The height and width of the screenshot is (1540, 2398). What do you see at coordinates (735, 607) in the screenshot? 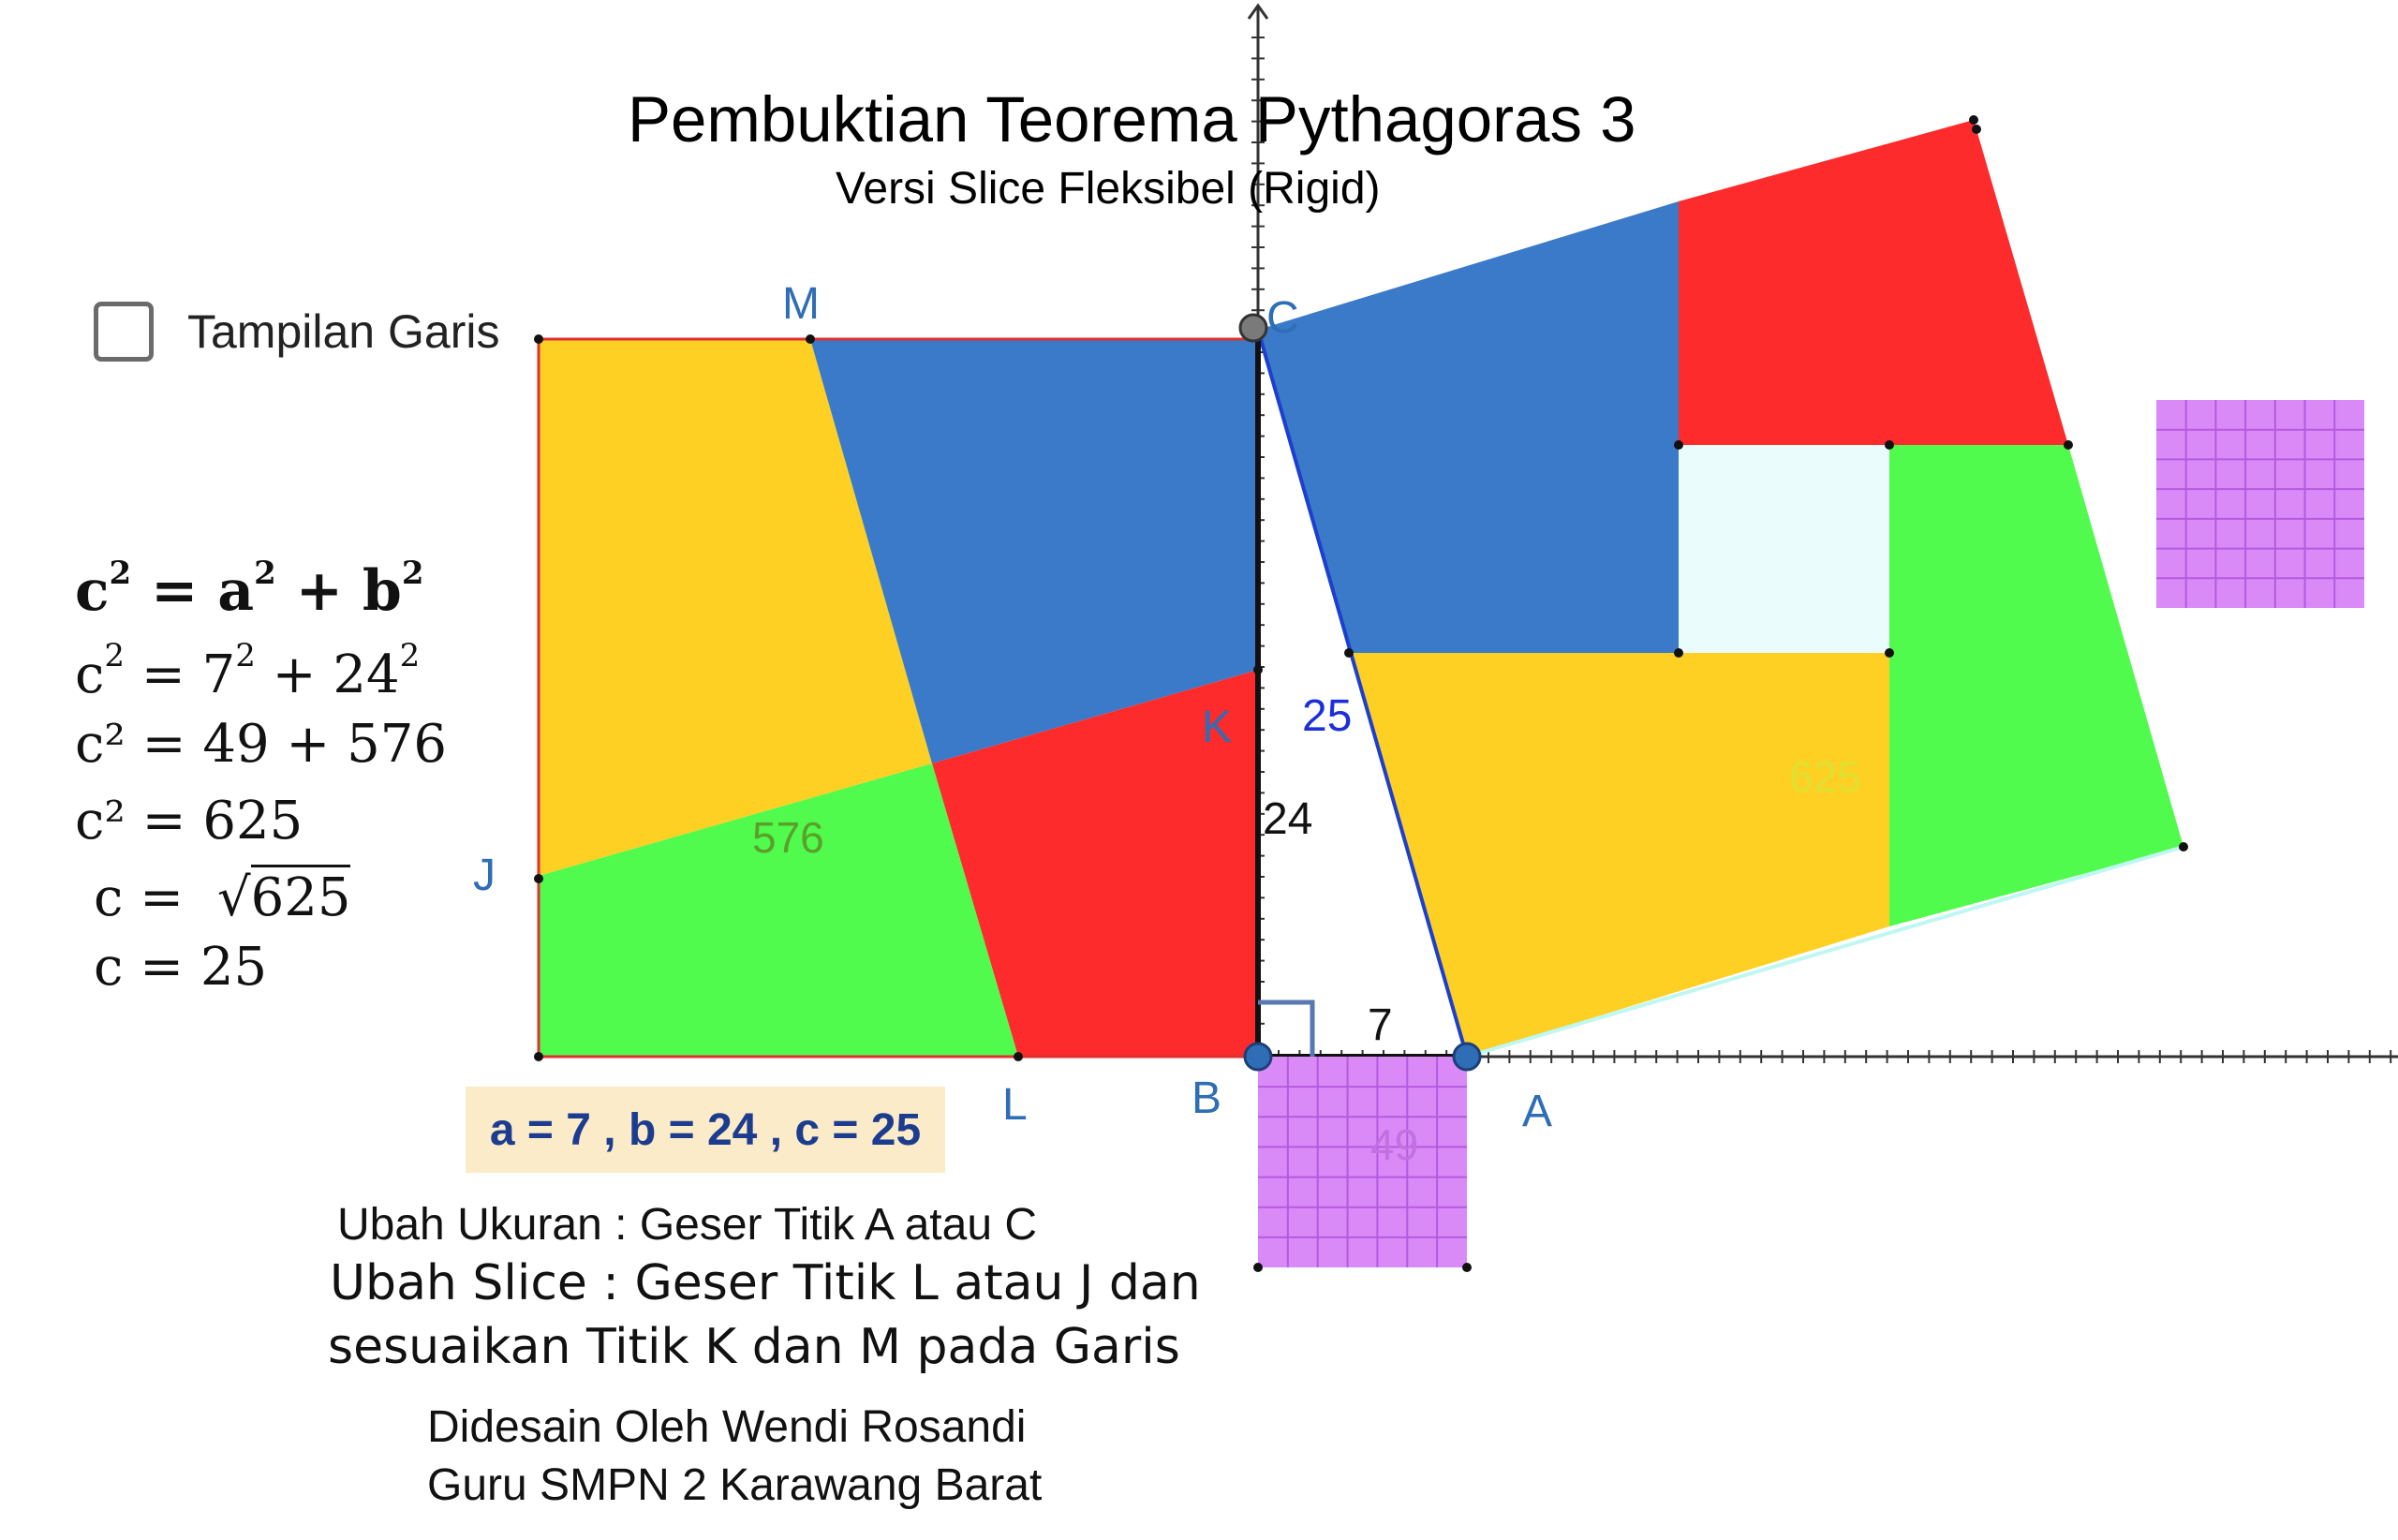
I see `left-yellow-piece` at bounding box center [735, 607].